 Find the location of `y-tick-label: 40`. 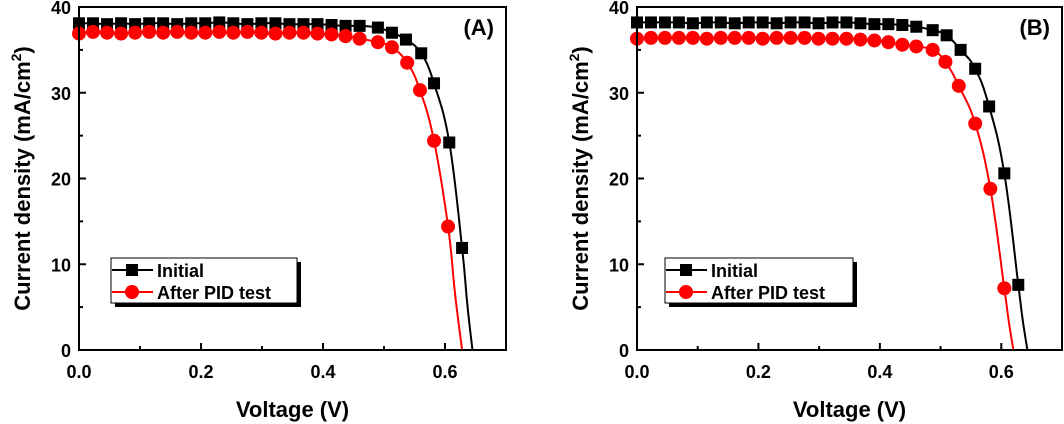

y-tick-label: 40 is located at coordinates (61, 9).